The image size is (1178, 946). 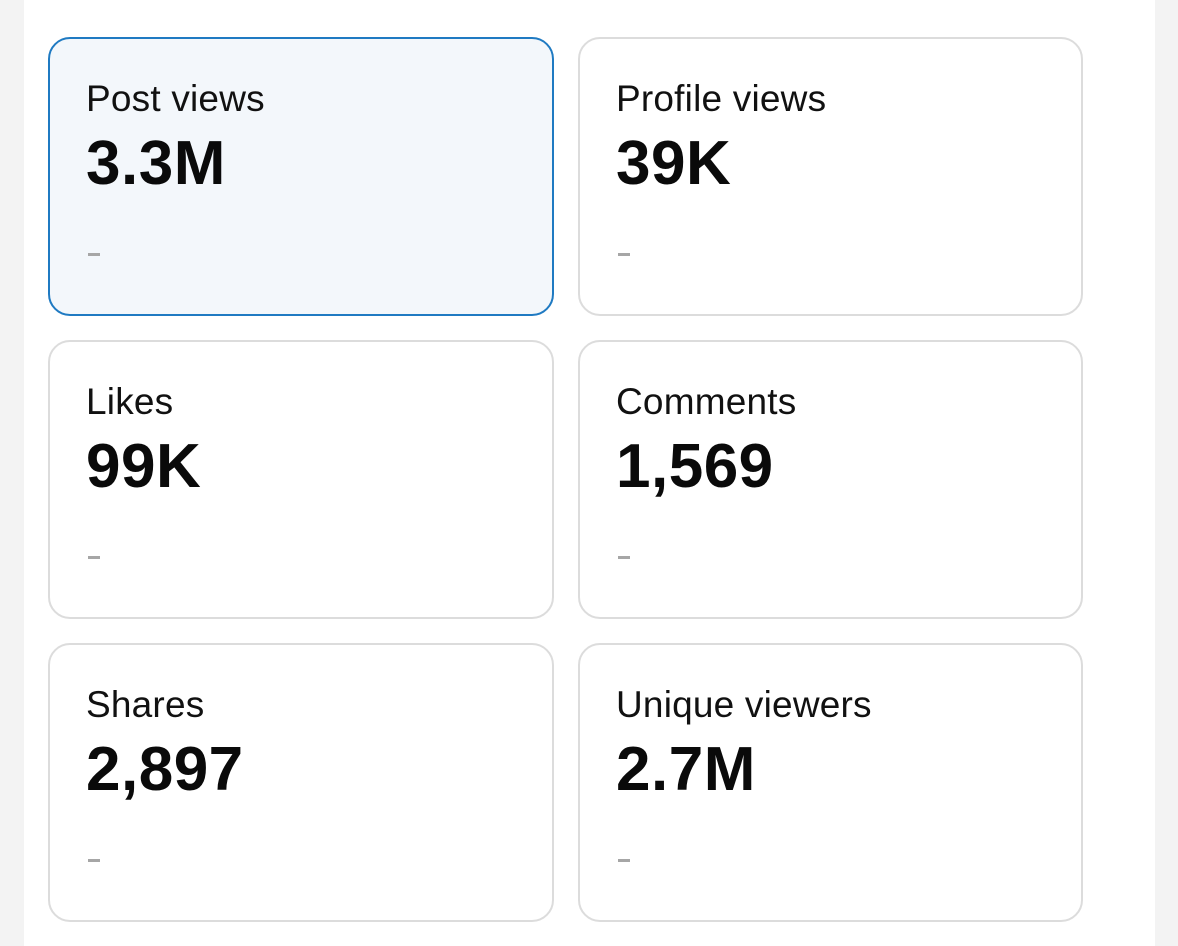 I want to click on metric-card-post-views: Post views 3.3M, so click(x=301, y=176).